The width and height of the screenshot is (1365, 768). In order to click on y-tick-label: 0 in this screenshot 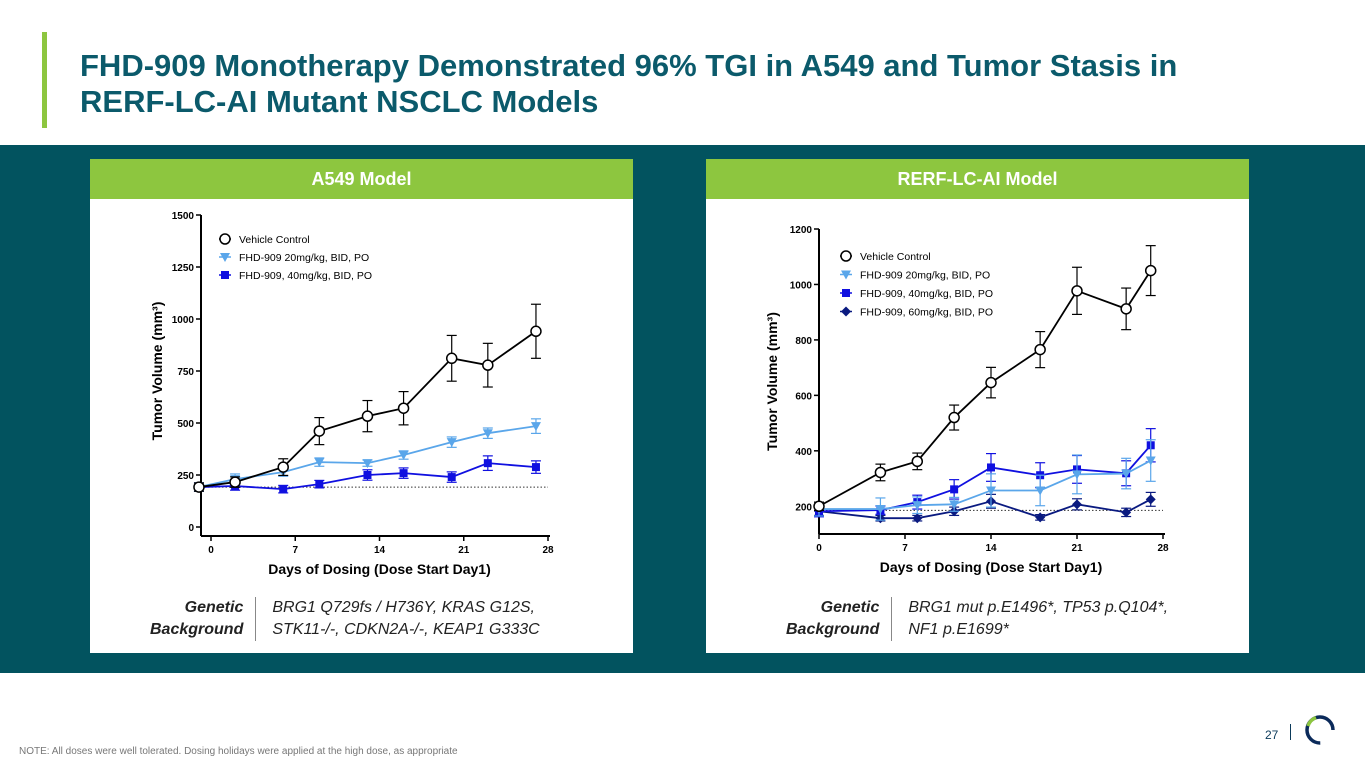, I will do `click(191, 528)`.